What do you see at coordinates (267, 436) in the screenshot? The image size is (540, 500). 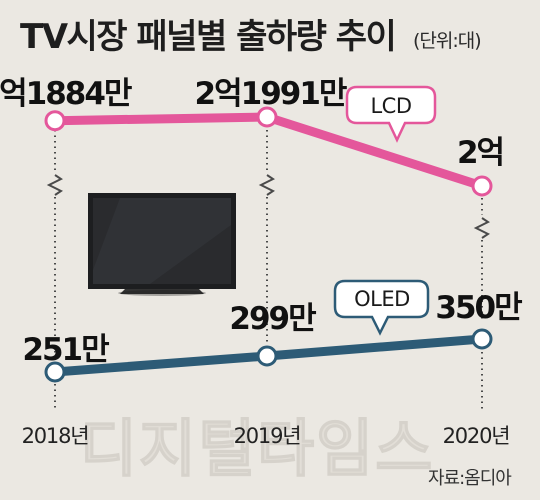 I see `x-tick-label-1: 2019년` at bounding box center [267, 436].